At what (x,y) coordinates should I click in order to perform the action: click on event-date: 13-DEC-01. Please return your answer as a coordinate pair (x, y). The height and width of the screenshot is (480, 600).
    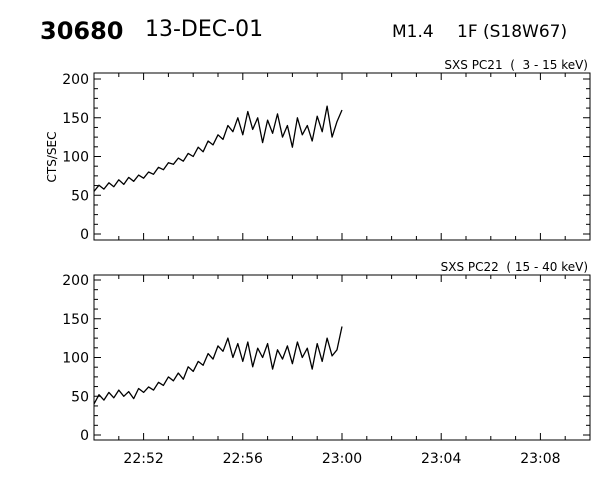
    Looking at the image, I should click on (204, 29).